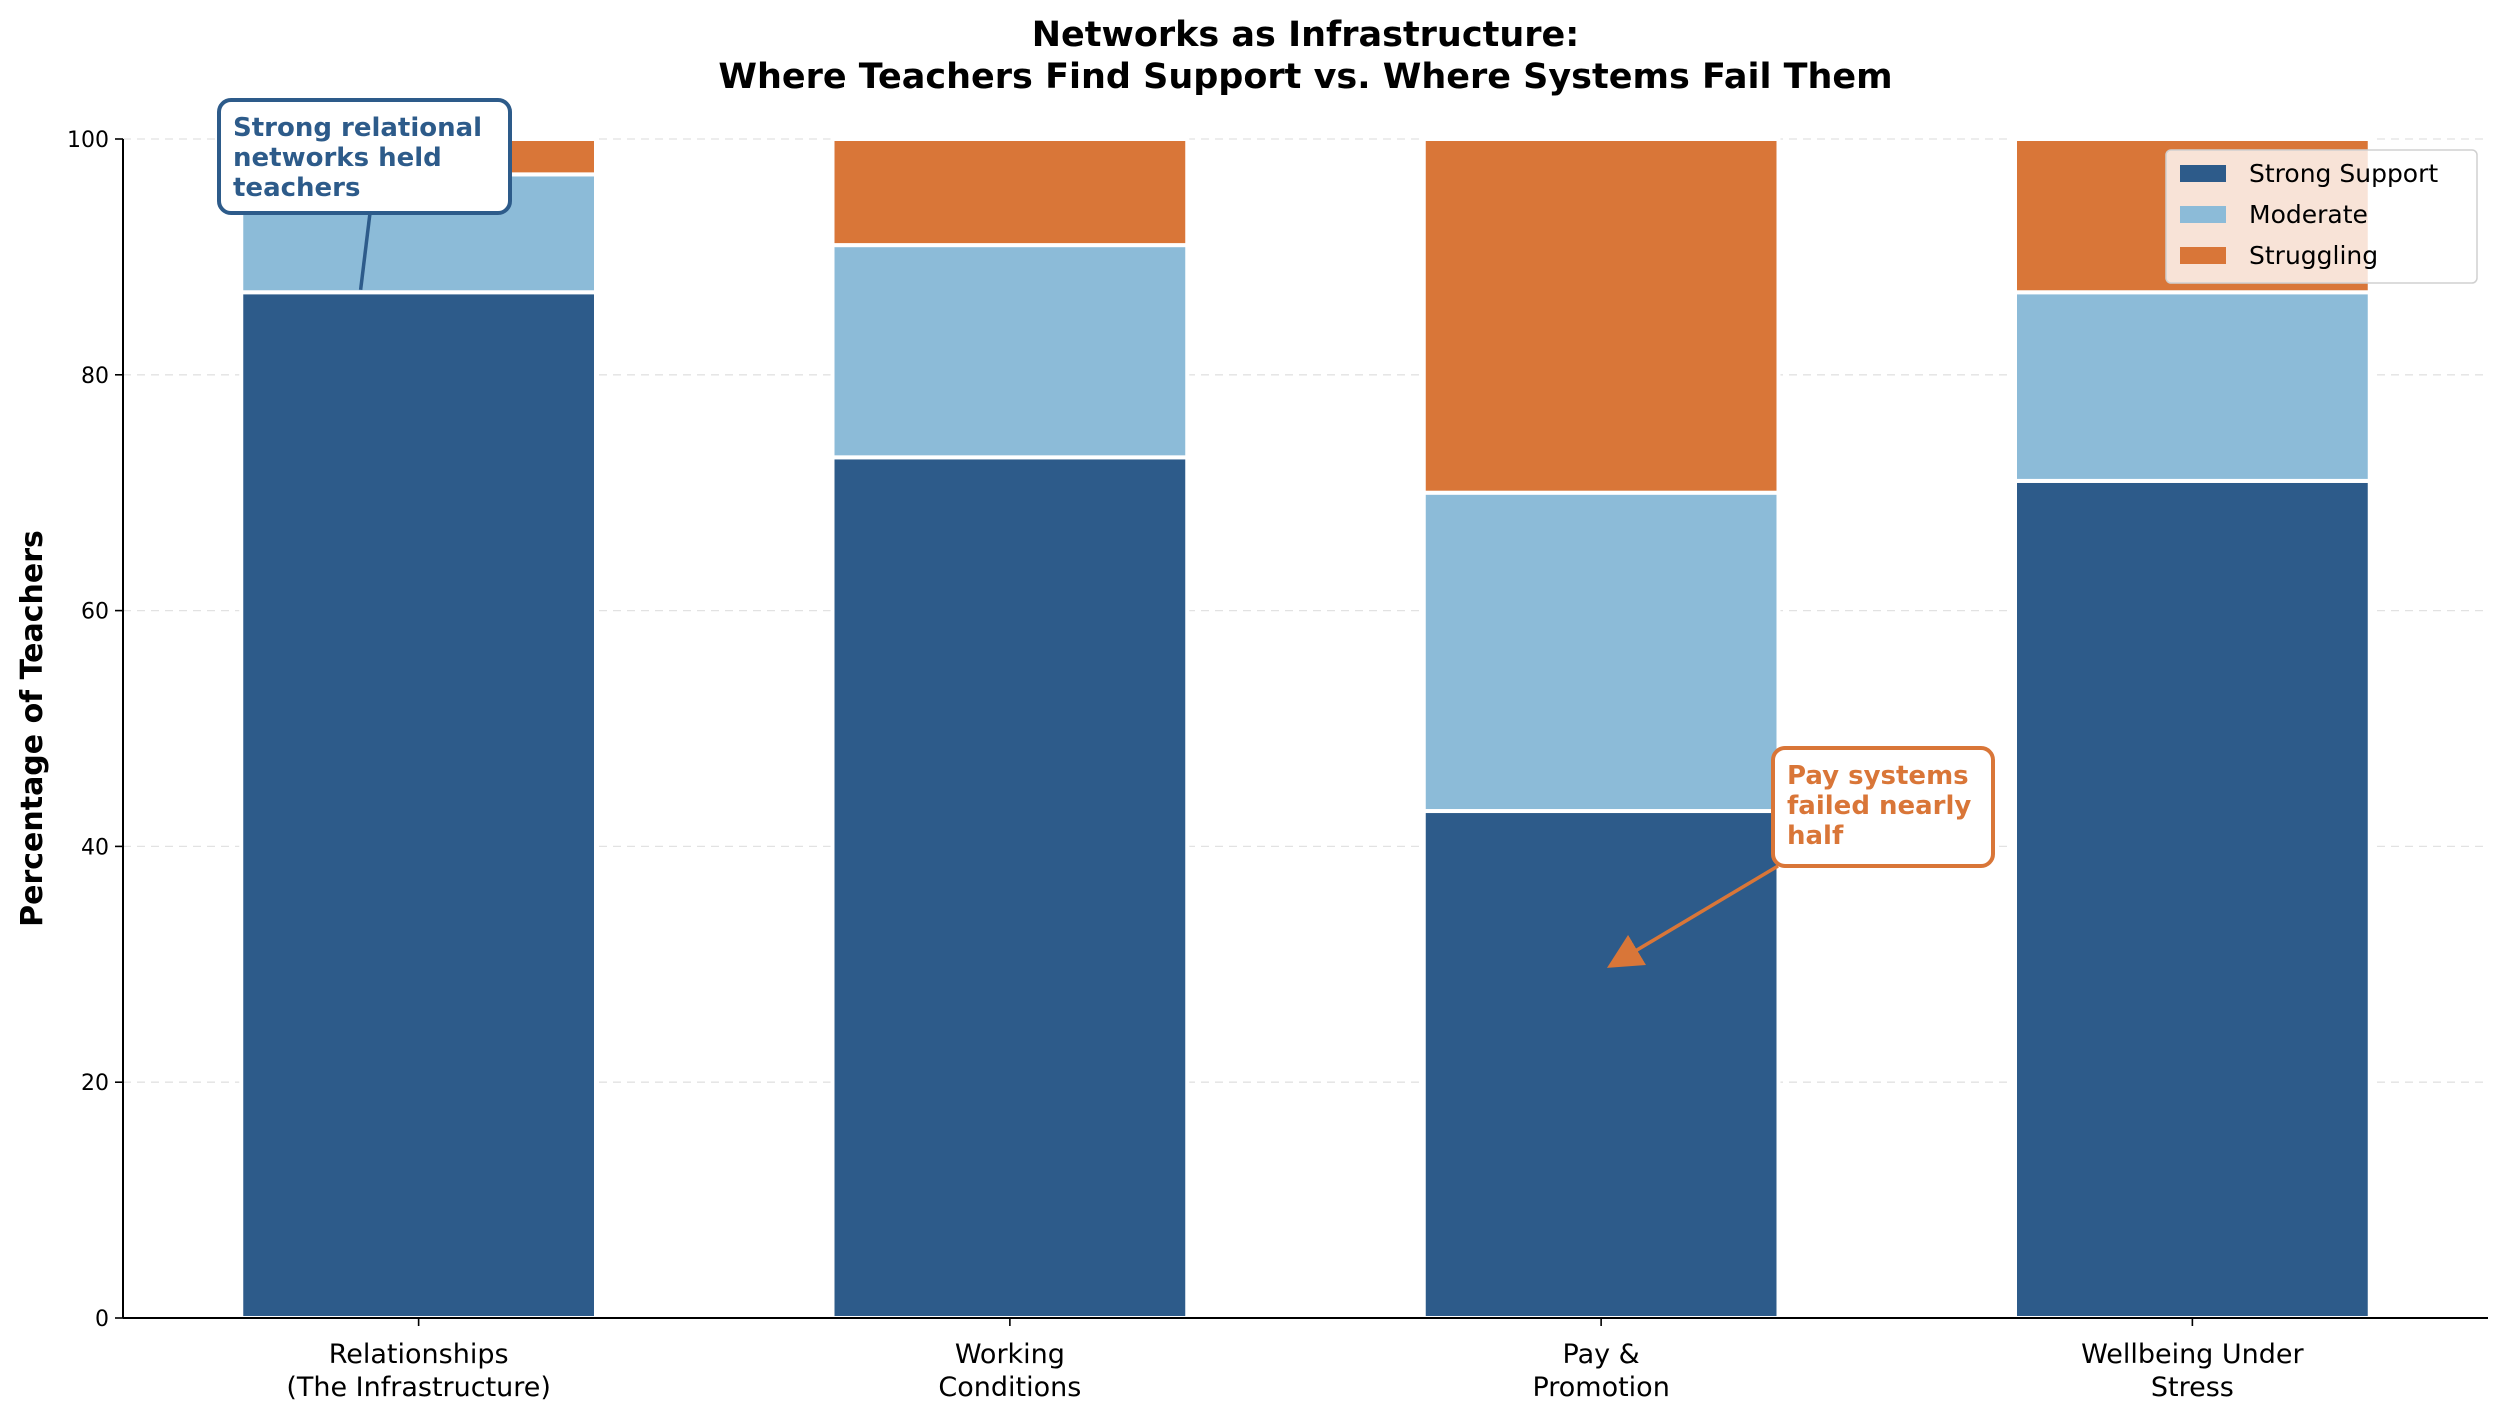 This screenshot has width=2500, height=1413. I want to click on x-tick-label: Promotion, so click(1600, 1387).